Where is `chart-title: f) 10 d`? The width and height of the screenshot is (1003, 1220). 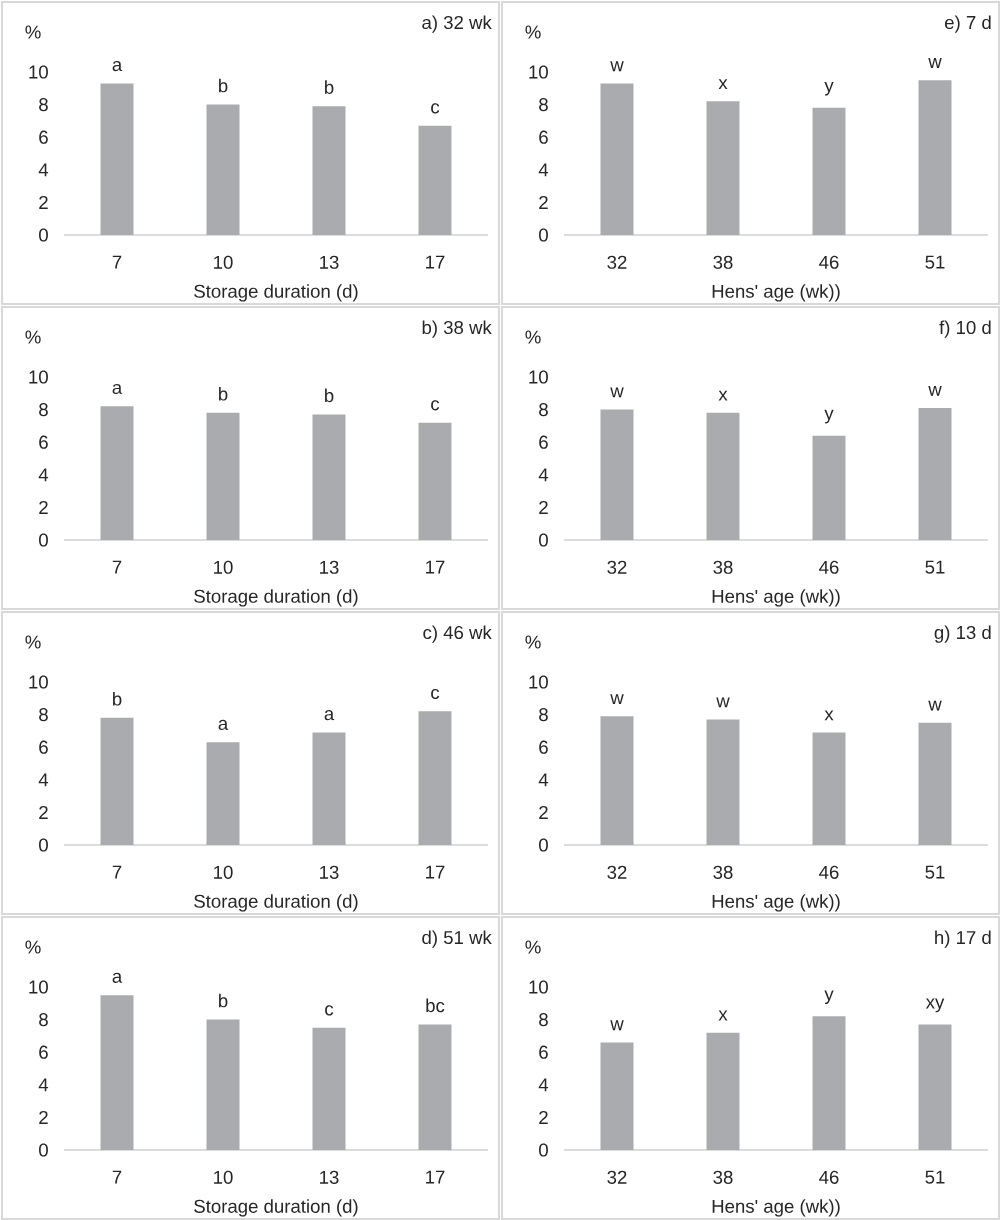
chart-title: f) 10 d is located at coordinates (965, 329).